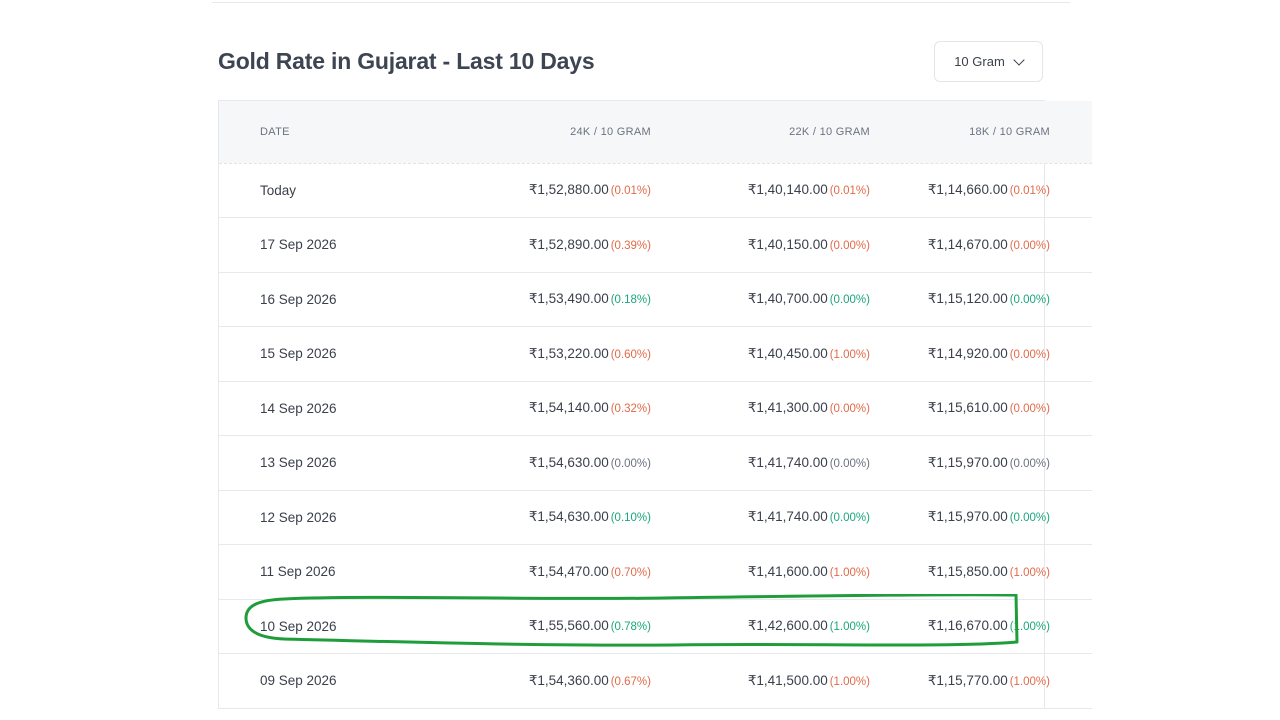 The image size is (1280, 720). What do you see at coordinates (967, 626) in the screenshot?
I see `cell-18k-value: ₹1,16,670.00` at bounding box center [967, 626].